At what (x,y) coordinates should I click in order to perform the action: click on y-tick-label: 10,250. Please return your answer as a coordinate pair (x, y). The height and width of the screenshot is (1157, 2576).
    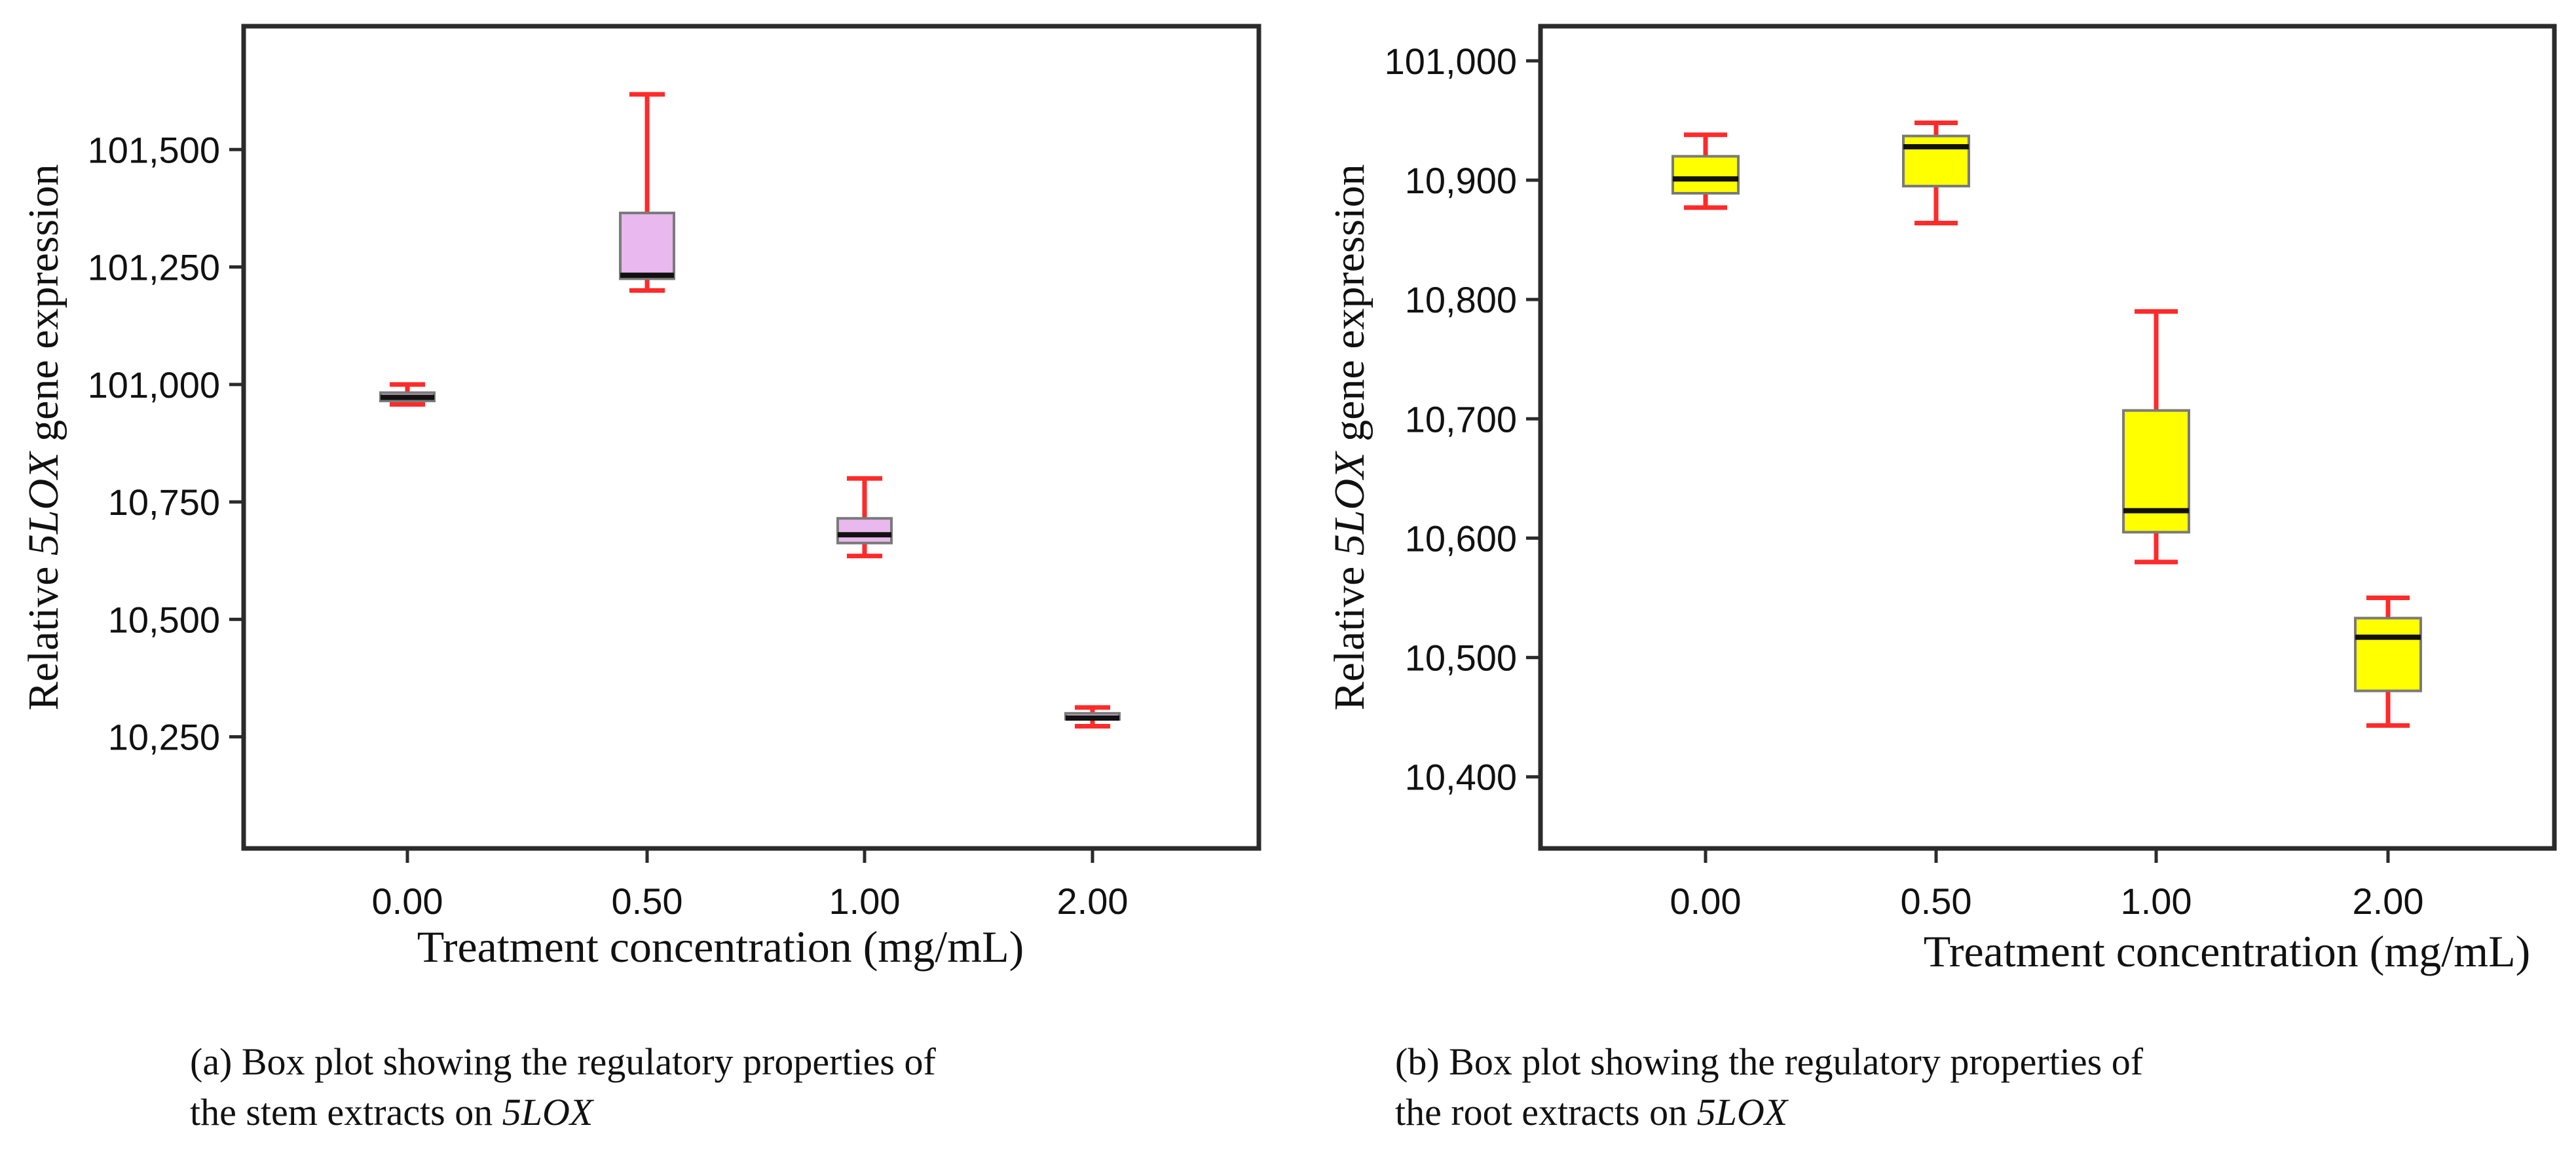
    Looking at the image, I should click on (164, 737).